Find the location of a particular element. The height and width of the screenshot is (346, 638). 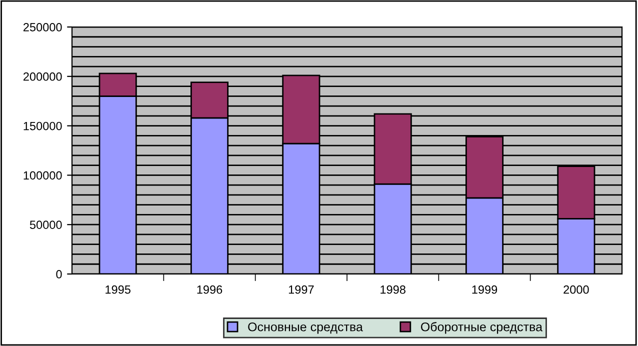

y-tick-label: 250000 is located at coordinates (42, 27).